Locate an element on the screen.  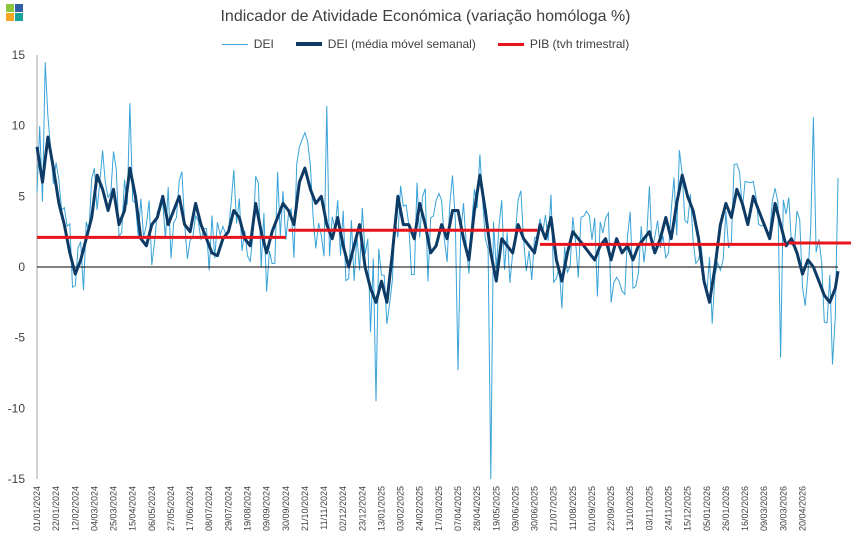
legend-label-pib: PIB (tvh trimestral) is located at coordinates (579, 44).